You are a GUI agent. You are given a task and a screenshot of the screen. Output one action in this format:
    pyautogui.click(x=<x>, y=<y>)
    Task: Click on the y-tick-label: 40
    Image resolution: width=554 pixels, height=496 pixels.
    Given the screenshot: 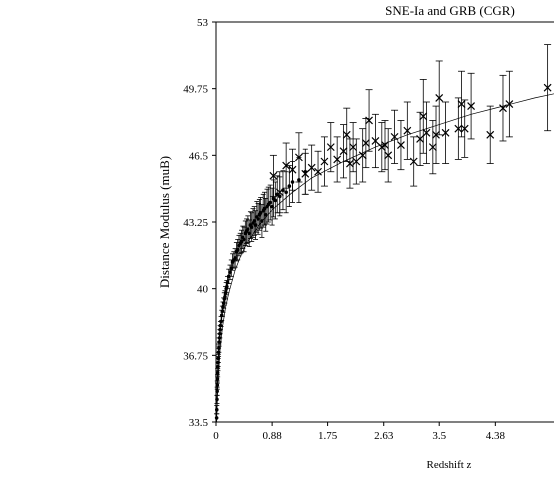 What is the action you would take?
    pyautogui.click(x=203, y=290)
    